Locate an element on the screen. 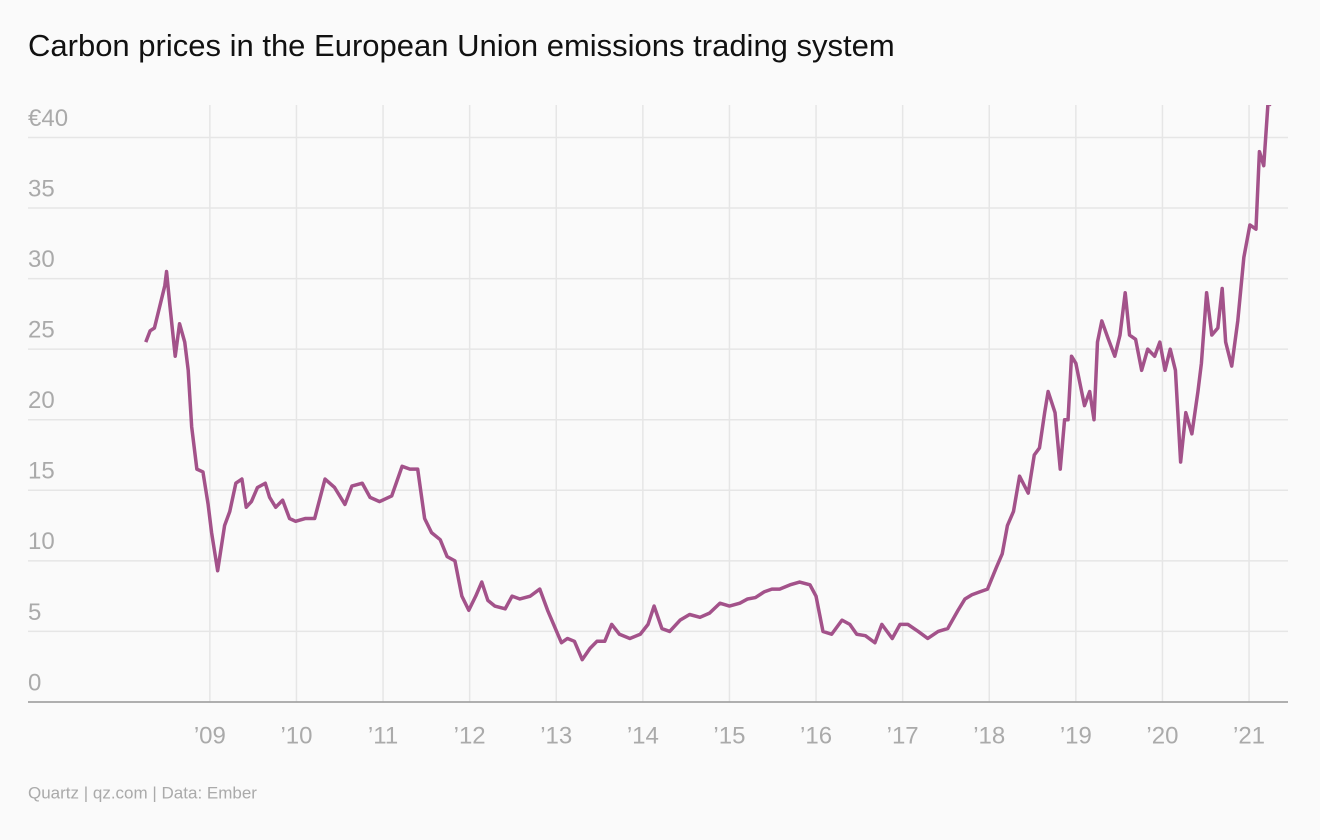  x-tick-label: ’16 is located at coordinates (816, 735).